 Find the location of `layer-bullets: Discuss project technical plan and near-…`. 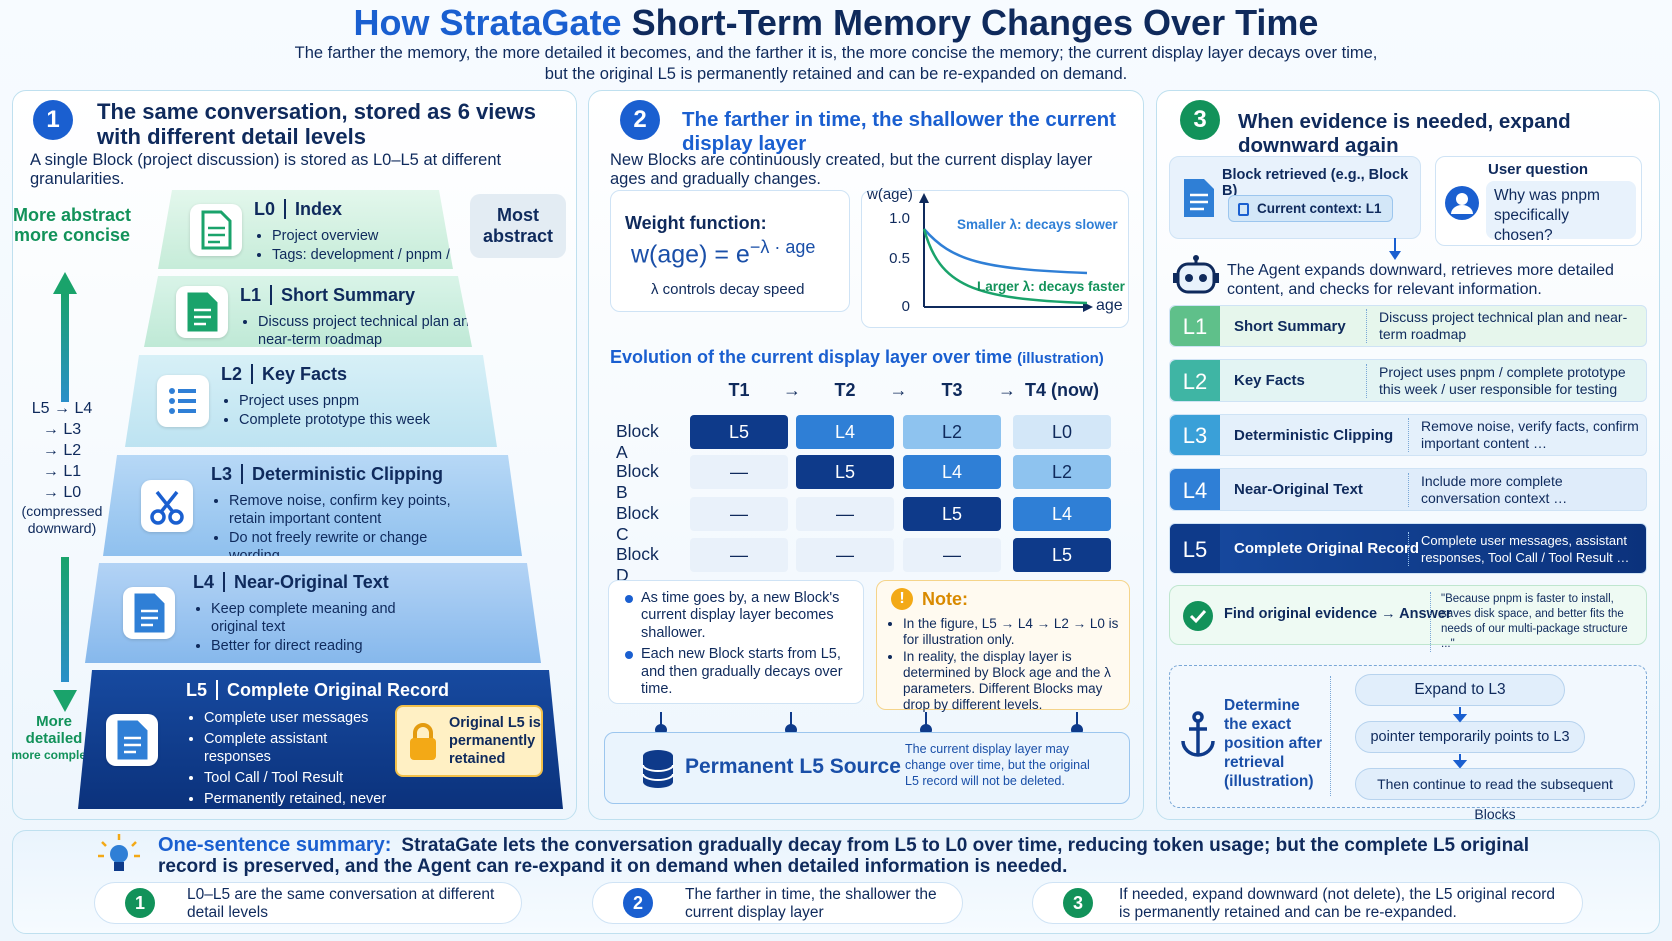

layer-bullets: Discuss project technical plan and near-… is located at coordinates (364, 331).